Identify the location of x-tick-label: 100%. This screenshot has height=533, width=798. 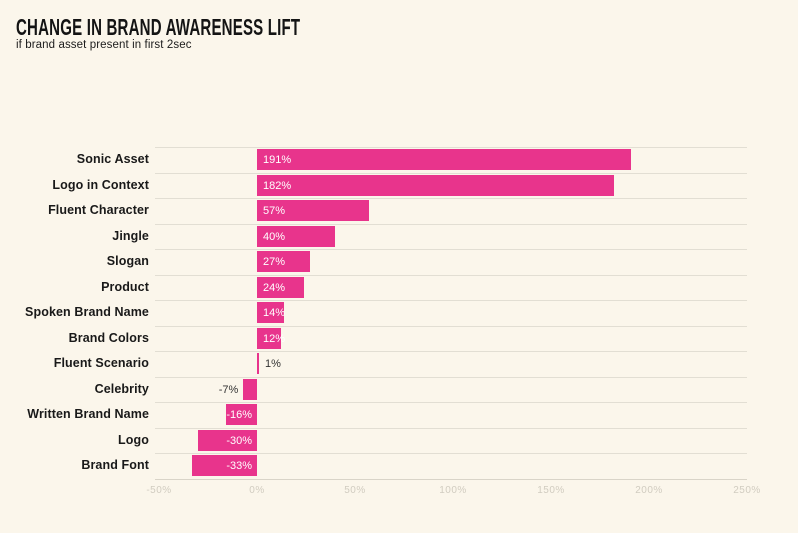
(453, 490).